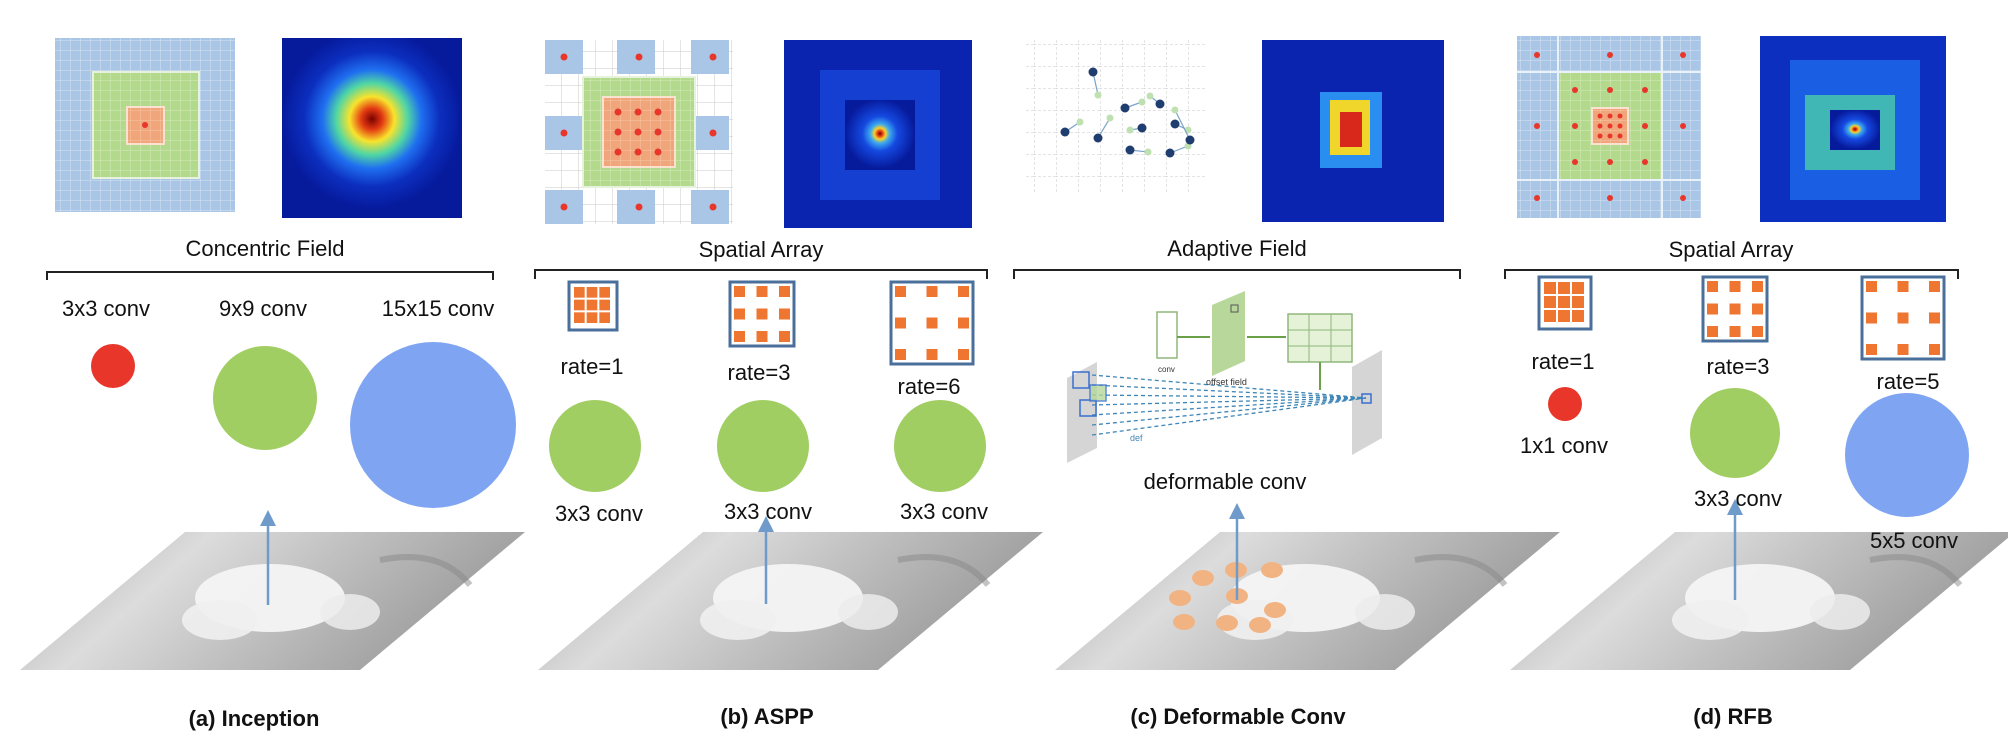 The width and height of the screenshot is (2008, 752). What do you see at coordinates (1914, 540) in the screenshot?
I see `rfb-label-5x5-conv: 5x5 conv` at bounding box center [1914, 540].